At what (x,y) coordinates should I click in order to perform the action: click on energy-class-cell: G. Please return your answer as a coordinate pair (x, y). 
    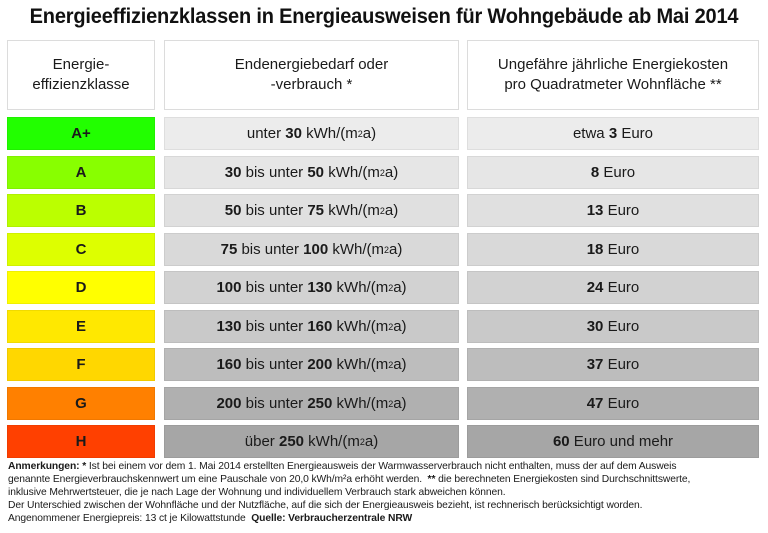
    Looking at the image, I should click on (81, 403).